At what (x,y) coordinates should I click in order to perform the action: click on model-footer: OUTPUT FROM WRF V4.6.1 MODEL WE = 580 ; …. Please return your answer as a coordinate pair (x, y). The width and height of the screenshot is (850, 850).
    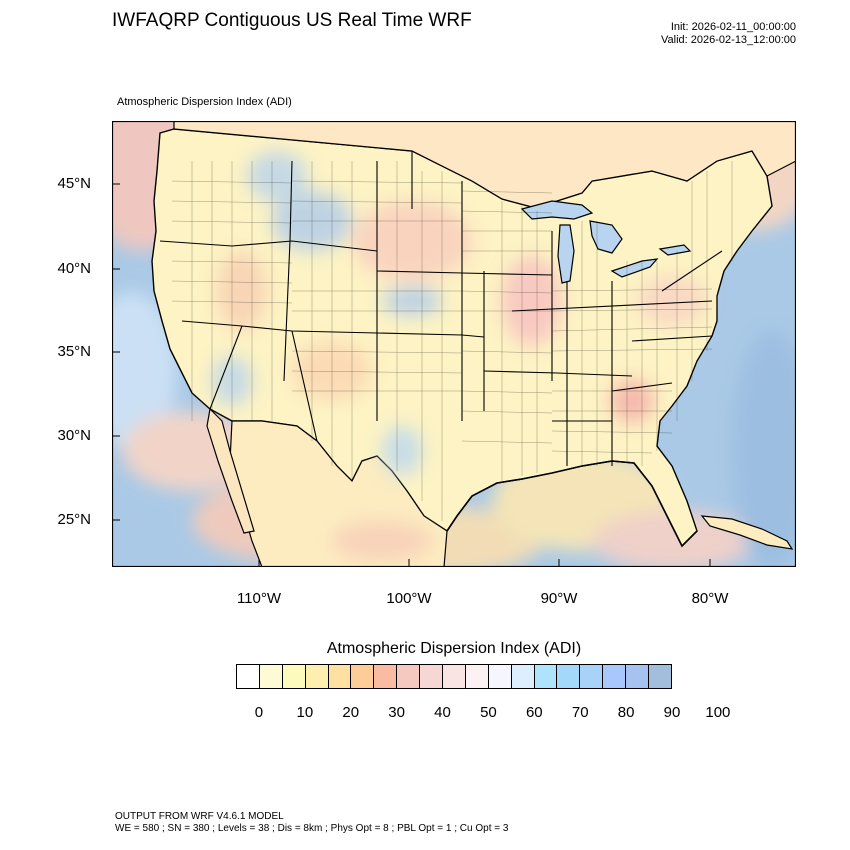
    Looking at the image, I should click on (311, 823).